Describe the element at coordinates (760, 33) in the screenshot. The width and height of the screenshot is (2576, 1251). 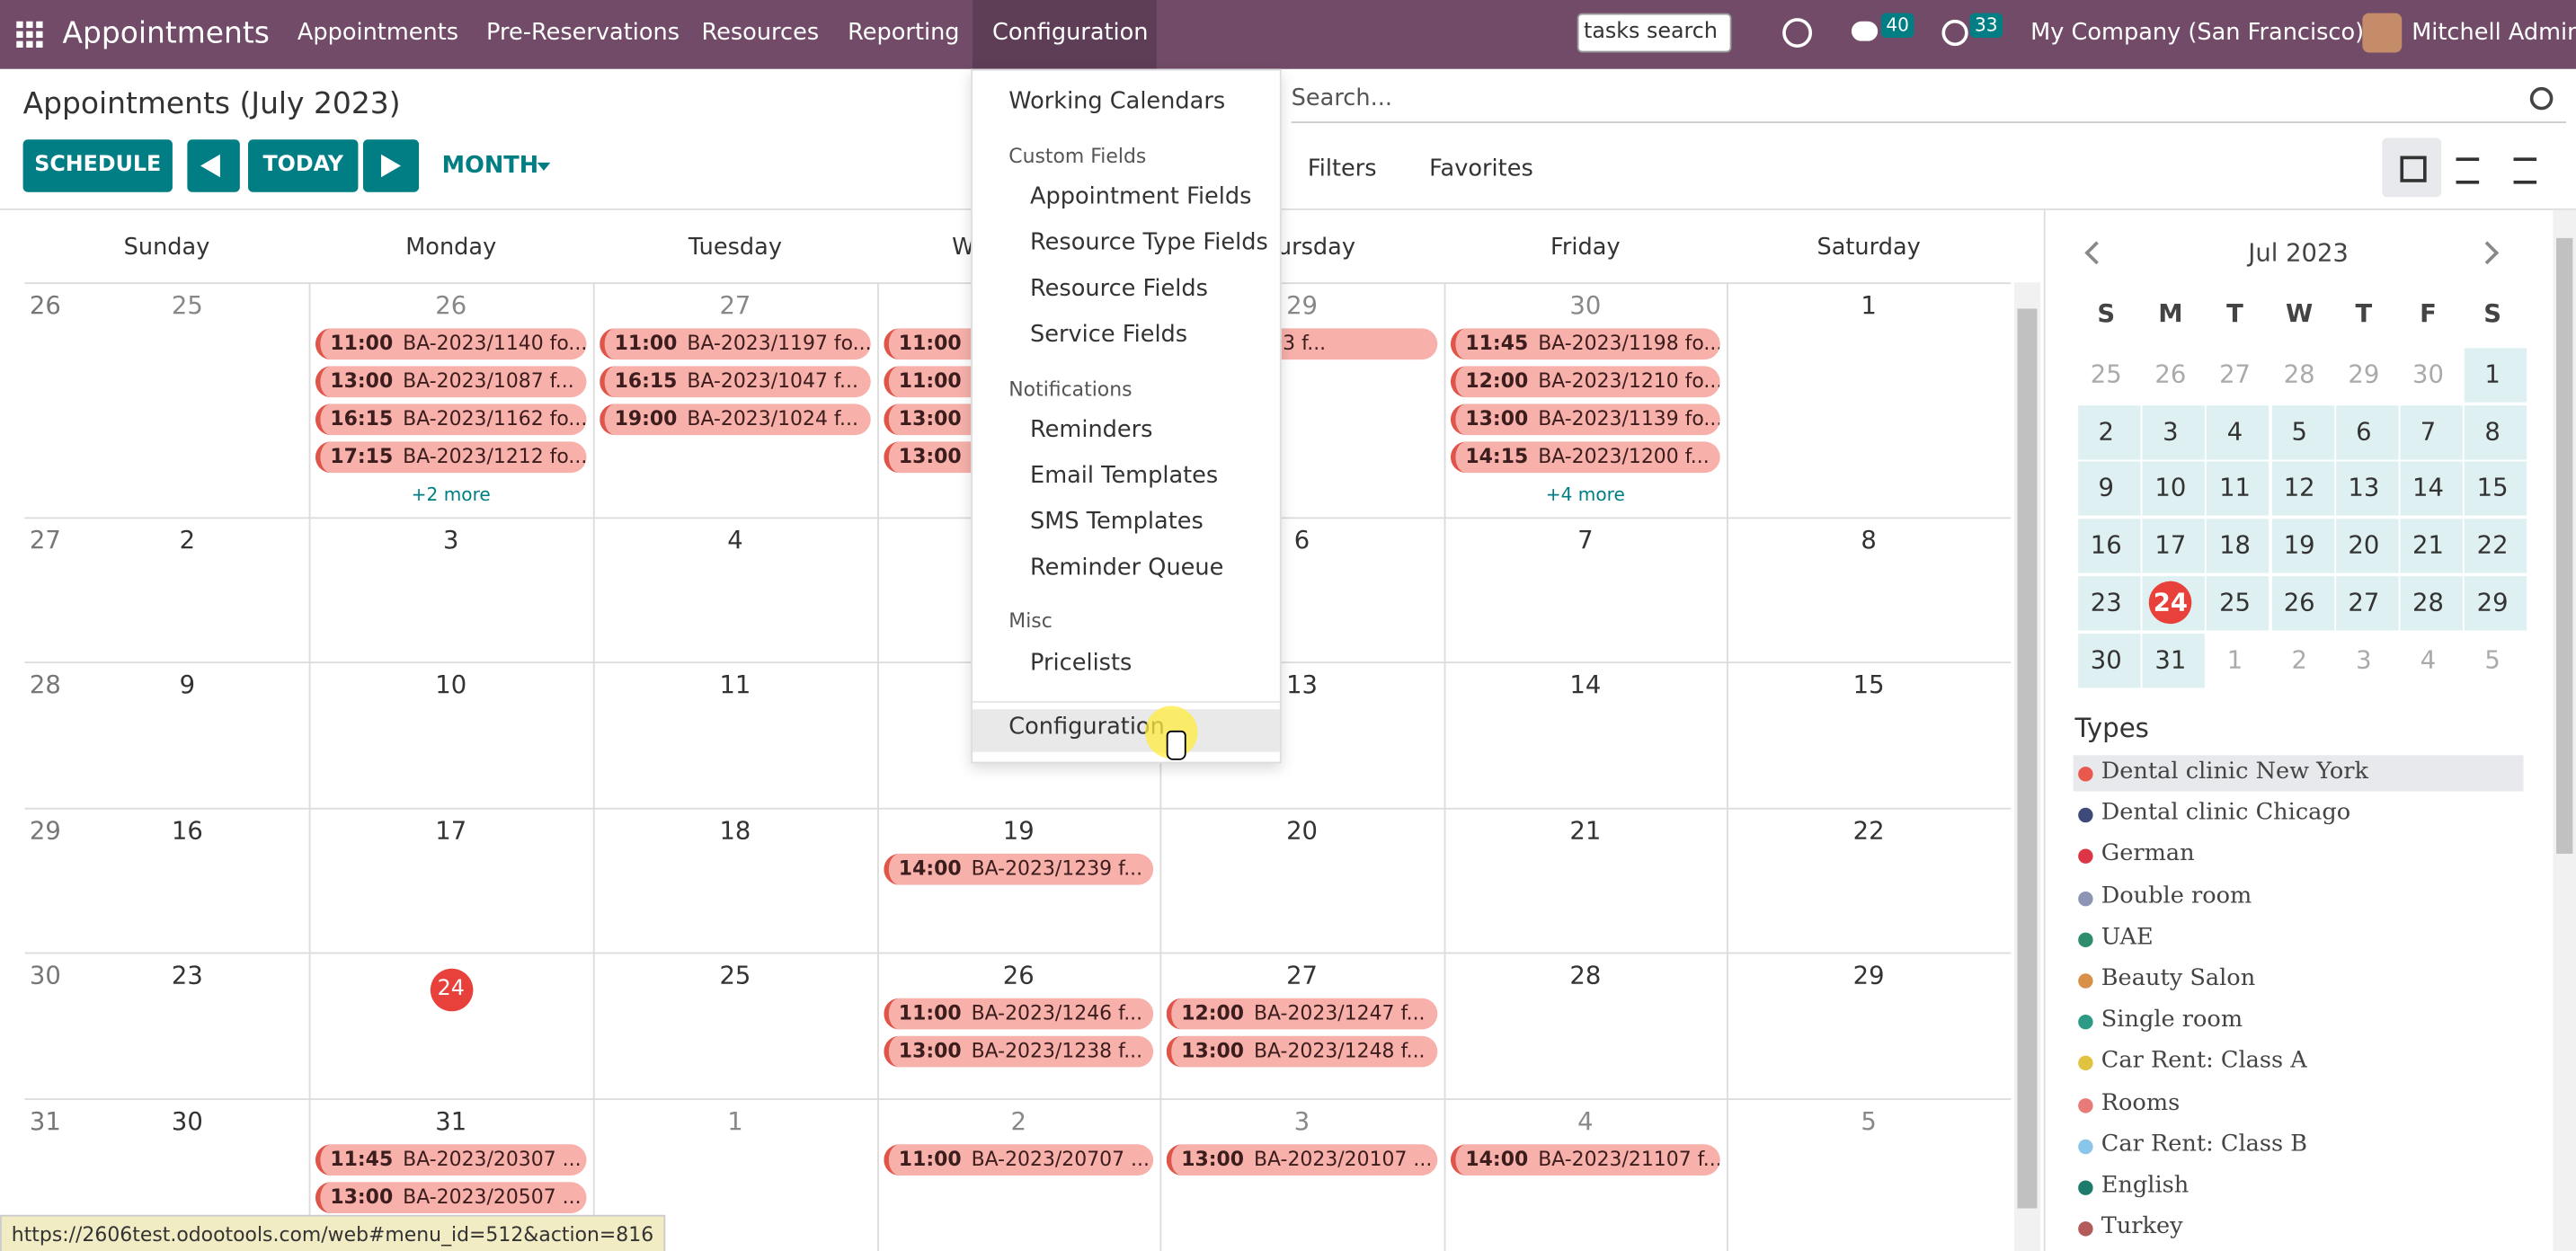
I see `menu-item: Resources` at that location.